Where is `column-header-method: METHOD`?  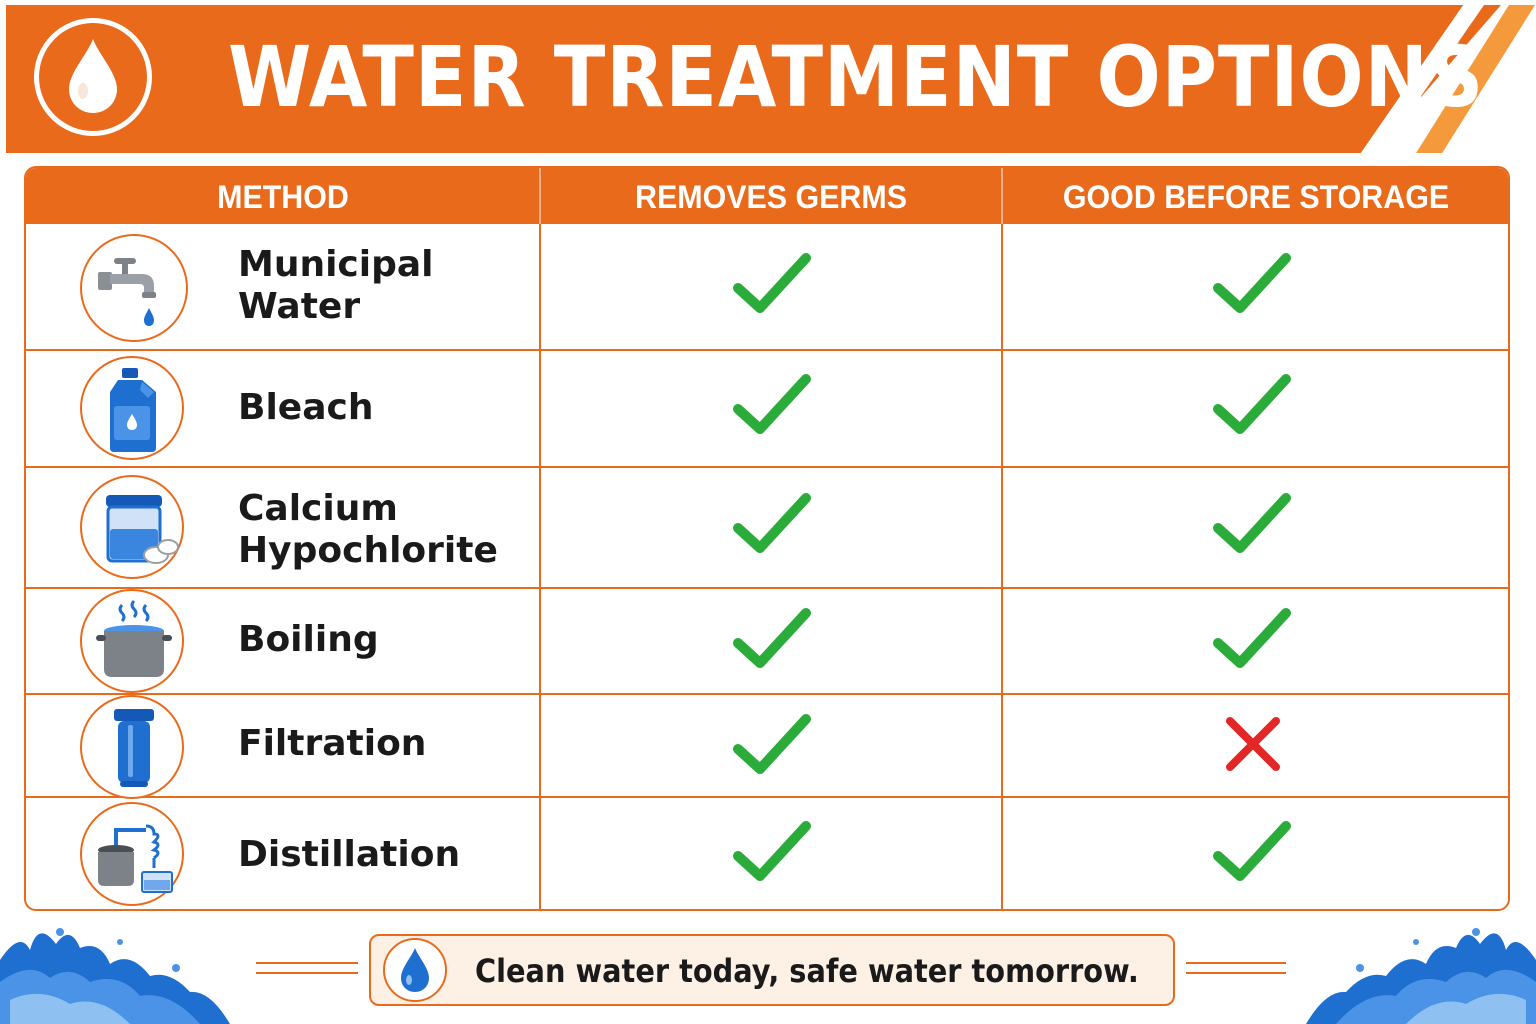
column-header-method: METHOD is located at coordinates (283, 197).